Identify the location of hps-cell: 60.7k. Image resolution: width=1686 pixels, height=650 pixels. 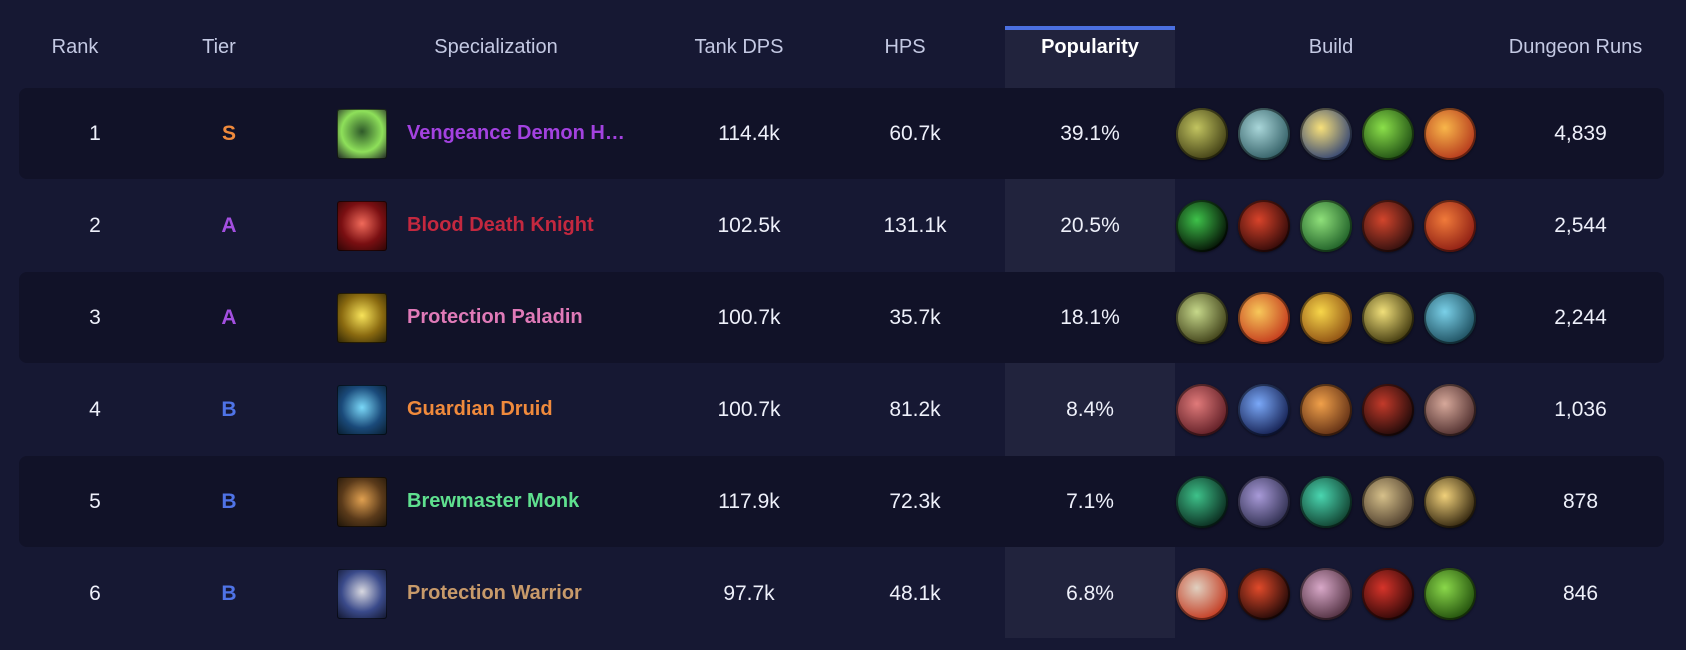
(915, 133).